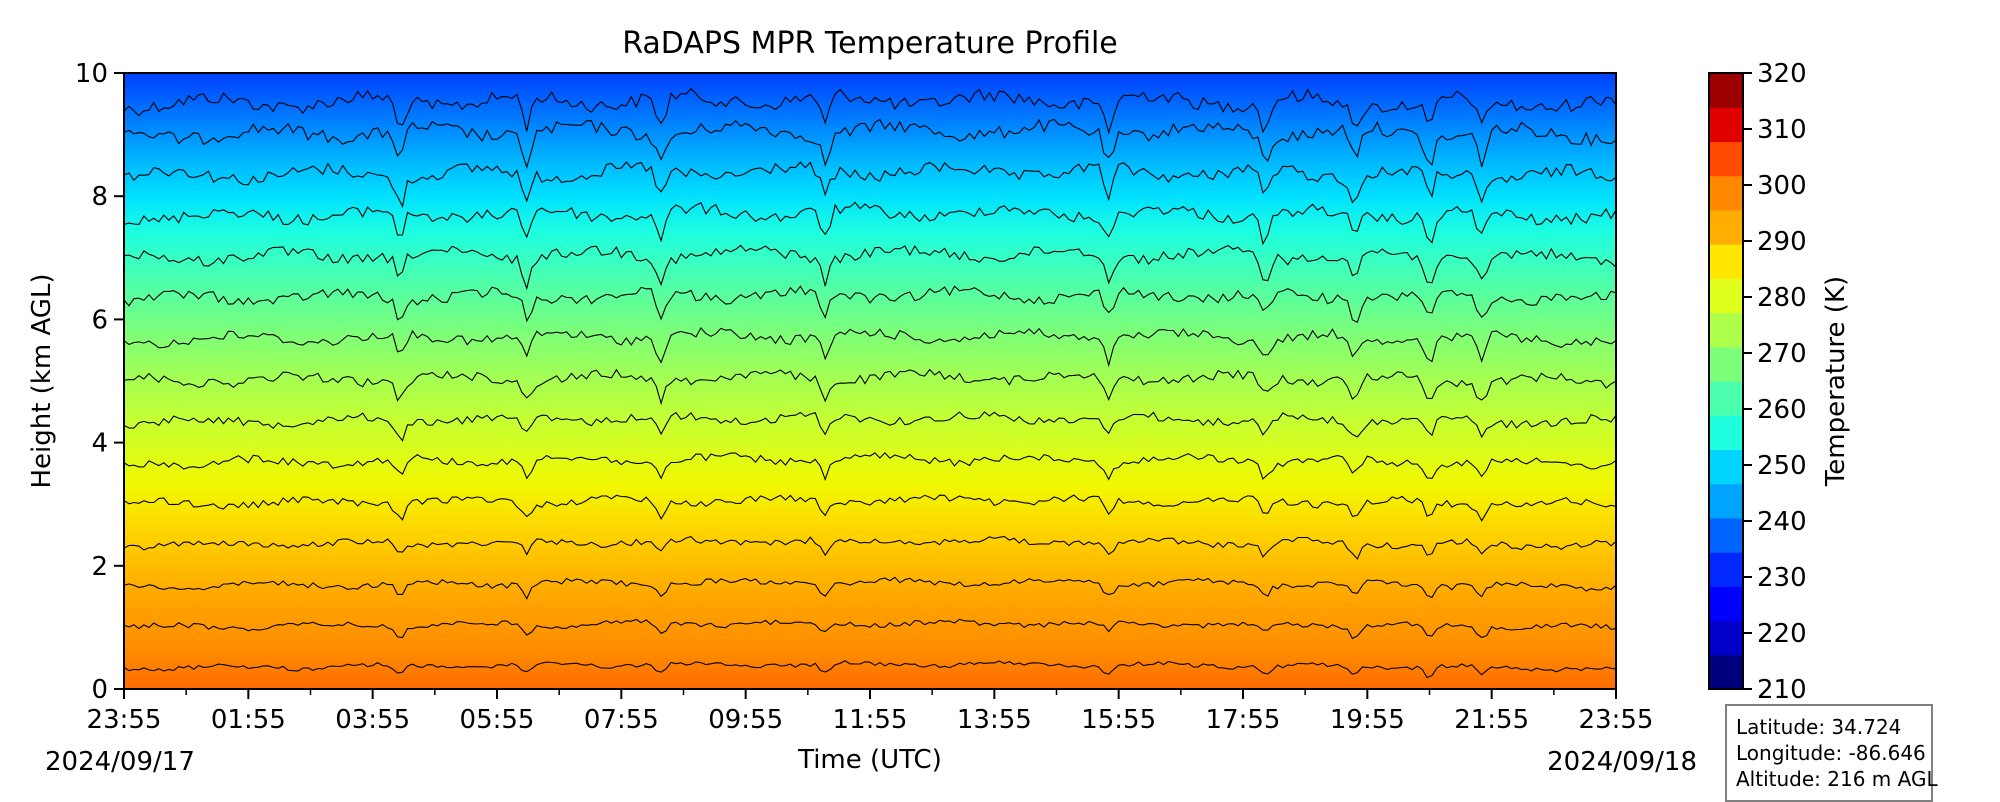 This screenshot has height=802, width=2000. I want to click on colorbar-tick-label: 240, so click(1782, 522).